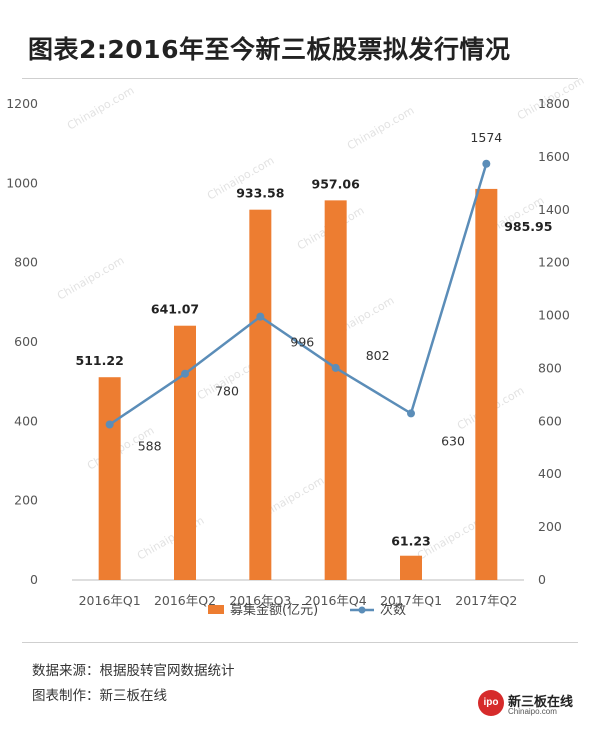 This screenshot has width=600, height=739. Describe the element at coordinates (554, 103) in the screenshot. I see `y-right-tick-label: 1800` at that location.